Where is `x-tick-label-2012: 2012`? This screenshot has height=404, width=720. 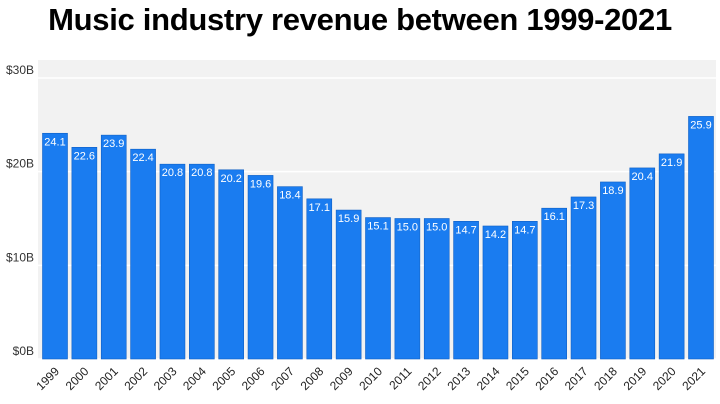 x-tick-label-2012: 2012 is located at coordinates (429, 378).